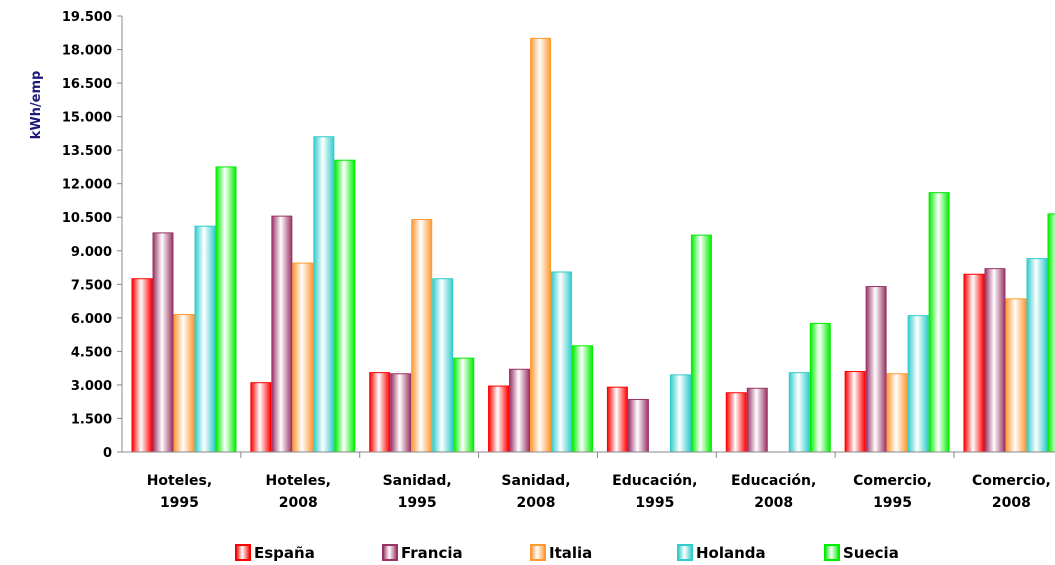 The image size is (1055, 565). Describe the element at coordinates (432, 553) in the screenshot. I see `legend-label: Francia` at that location.